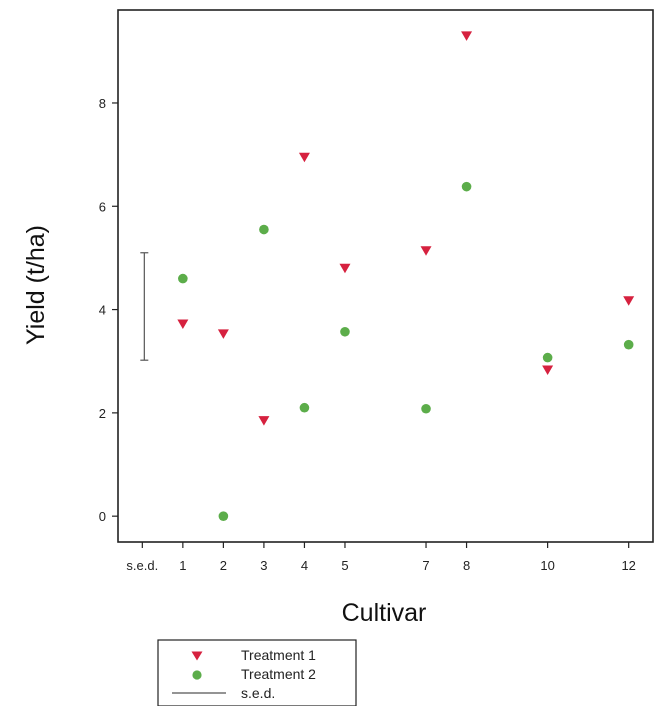 The height and width of the screenshot is (706, 656). What do you see at coordinates (182, 565) in the screenshot?
I see `x-tick-label: 1` at bounding box center [182, 565].